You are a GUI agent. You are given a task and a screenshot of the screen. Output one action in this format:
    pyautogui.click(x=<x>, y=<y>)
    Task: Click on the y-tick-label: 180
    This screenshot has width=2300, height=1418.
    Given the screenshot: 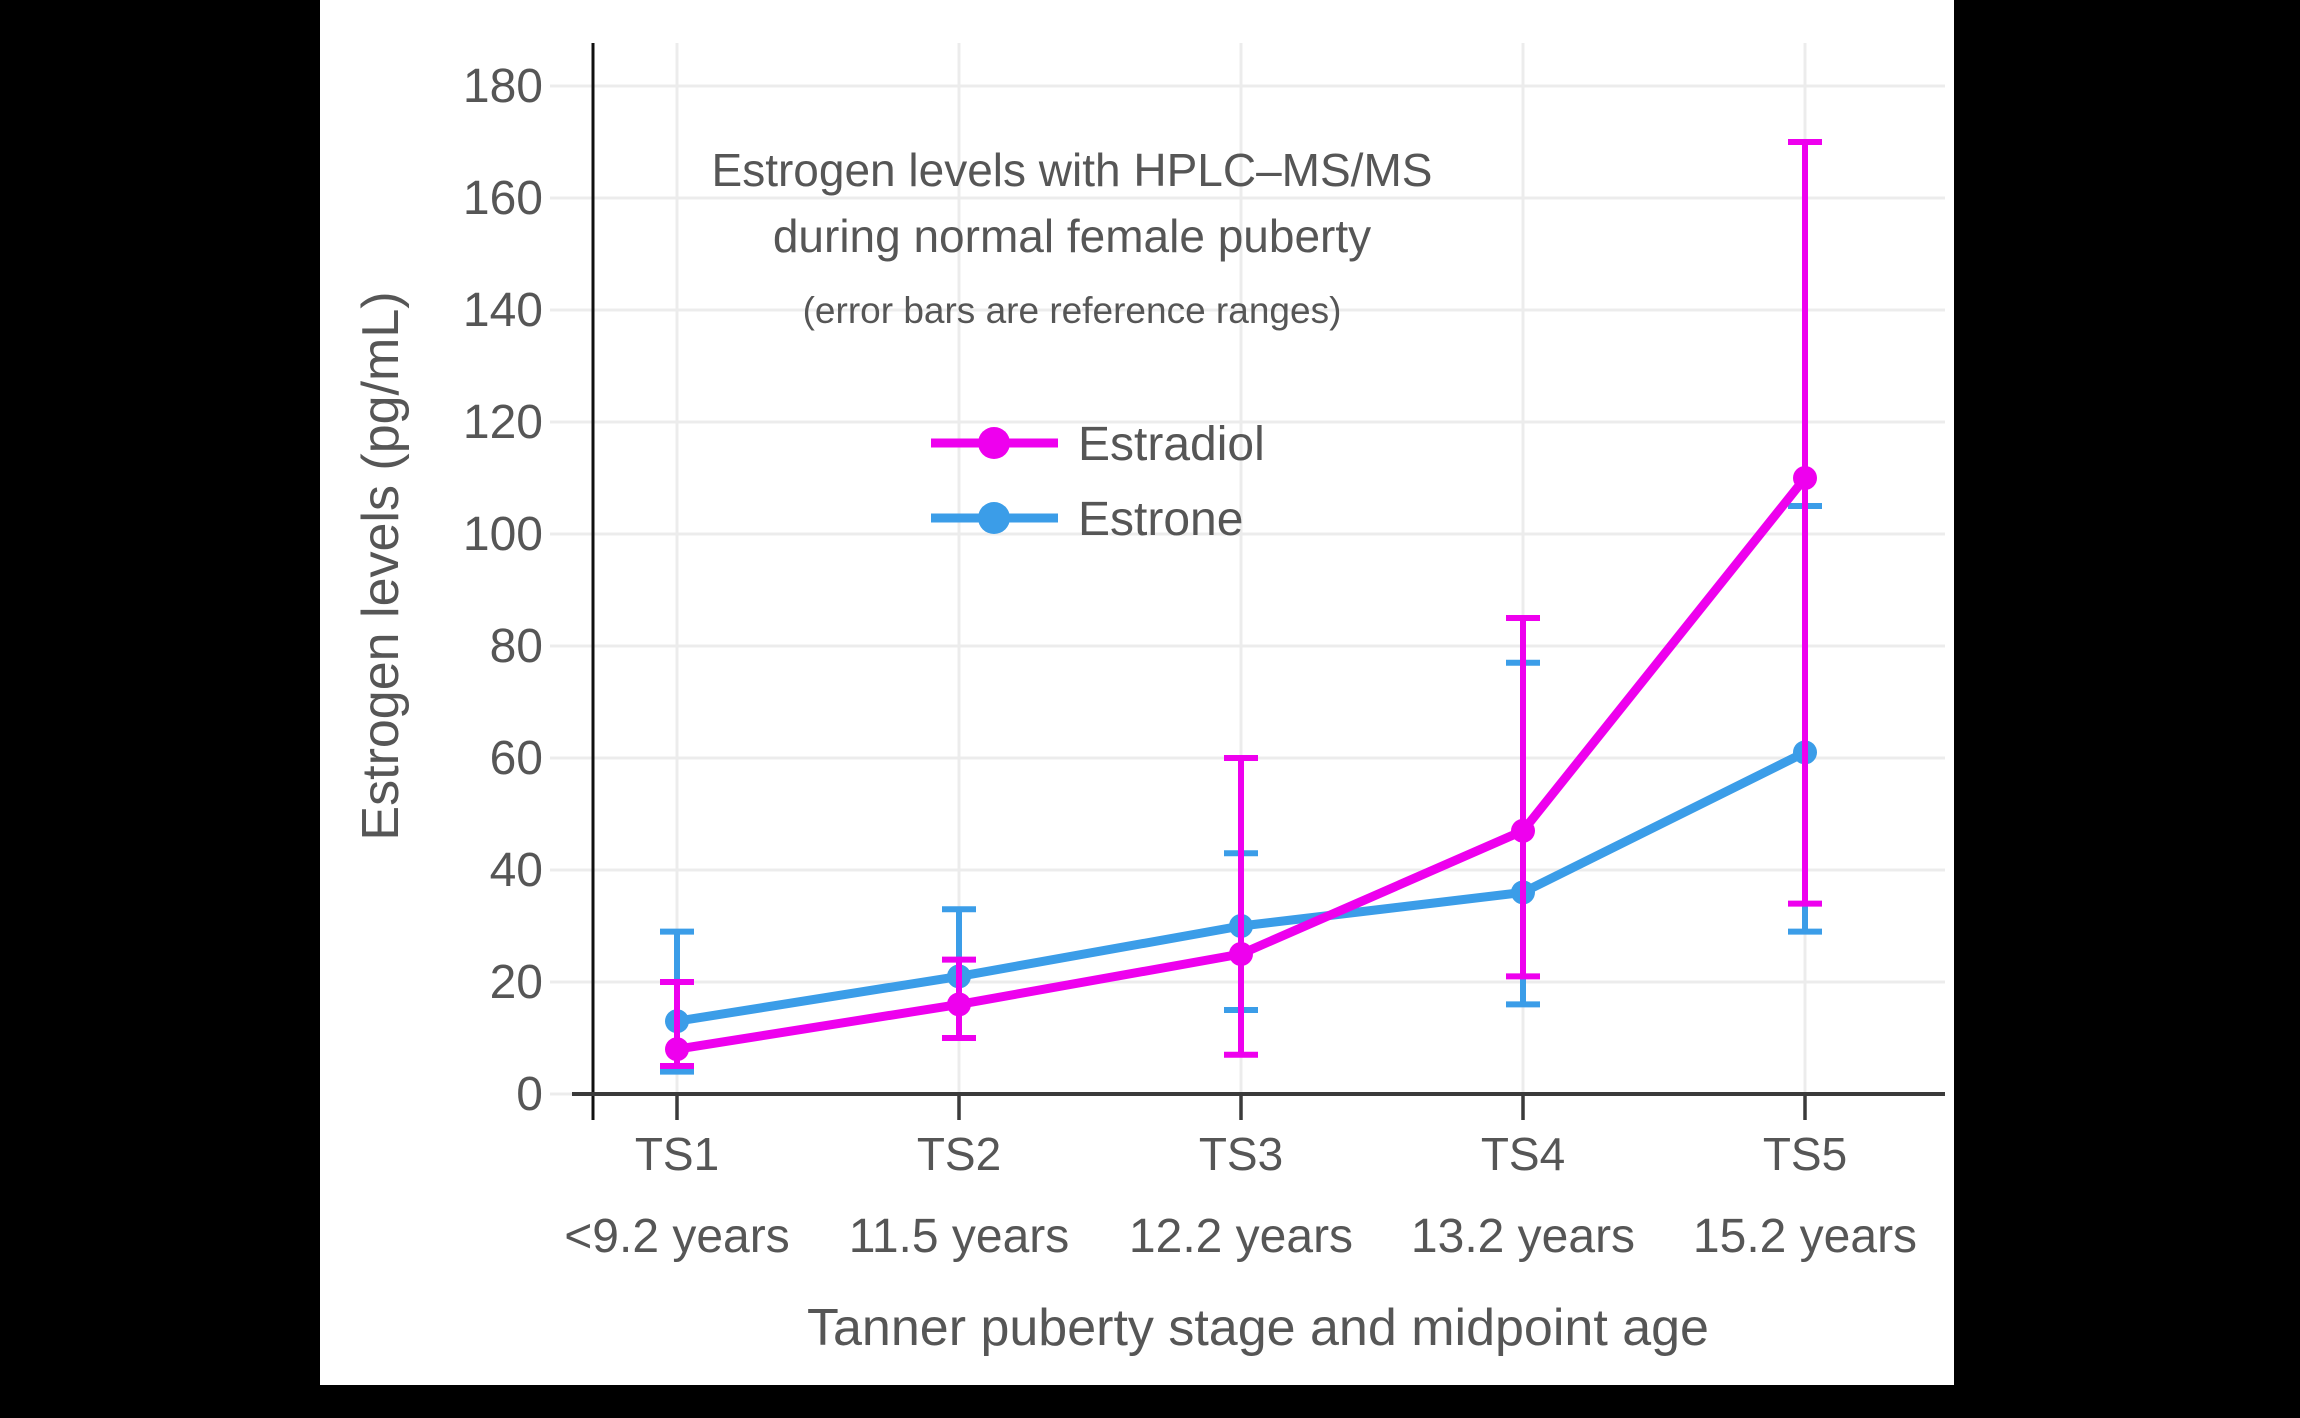 What is the action you would take?
    pyautogui.click(x=503, y=86)
    